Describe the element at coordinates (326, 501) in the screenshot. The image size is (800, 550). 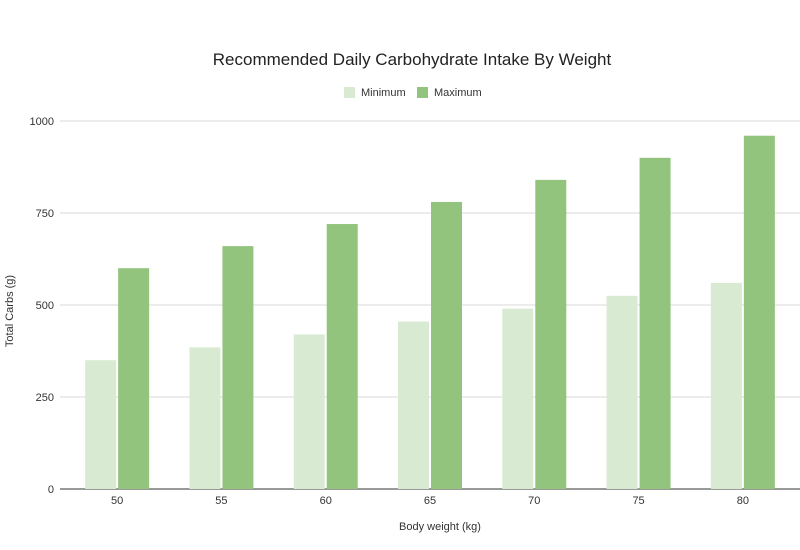
I see `x-tick-label-60: 60` at that location.